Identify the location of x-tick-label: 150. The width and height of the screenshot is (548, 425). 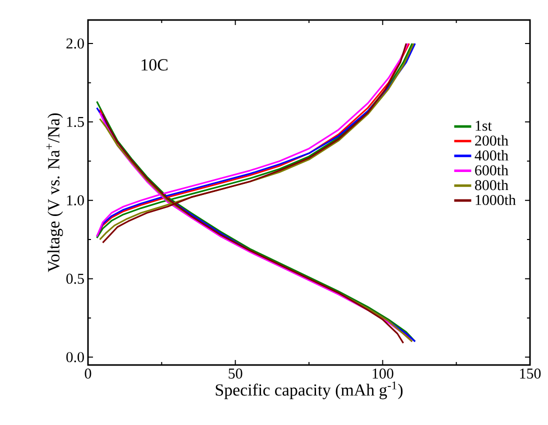
(530, 373).